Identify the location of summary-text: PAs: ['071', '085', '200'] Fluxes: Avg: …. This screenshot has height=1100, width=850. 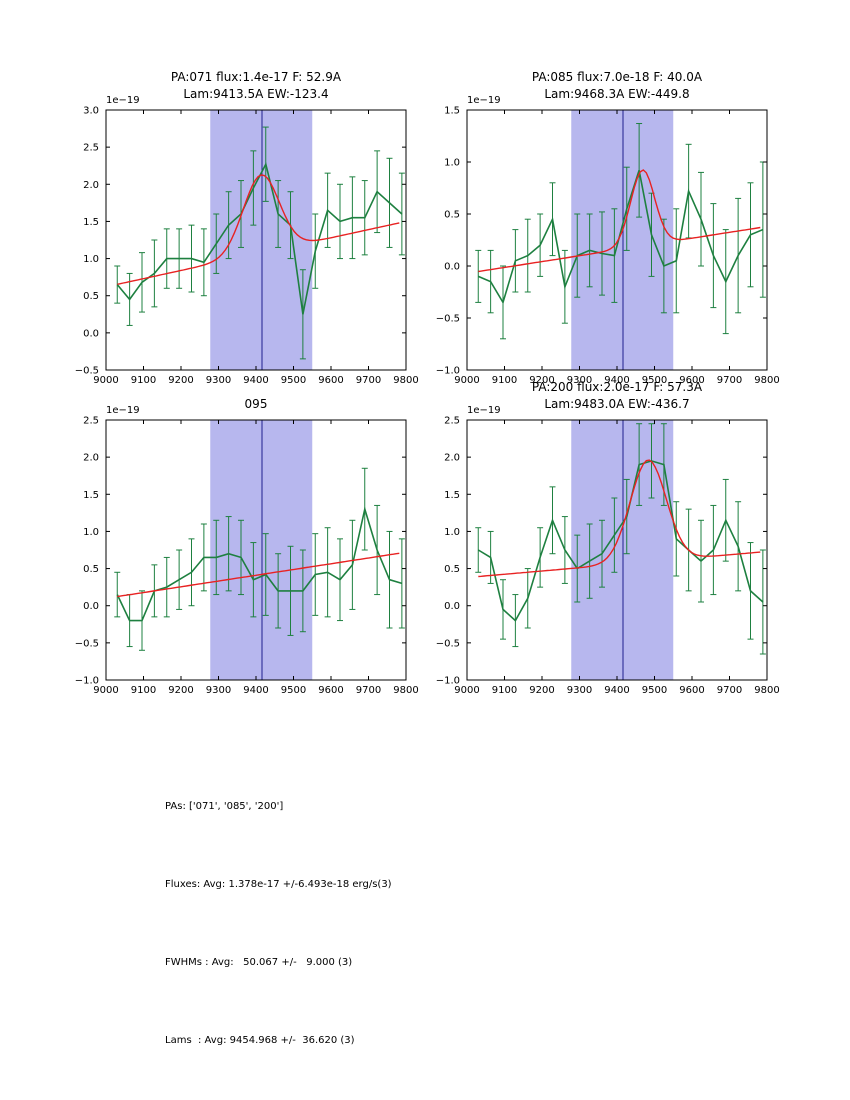
(278, 921).